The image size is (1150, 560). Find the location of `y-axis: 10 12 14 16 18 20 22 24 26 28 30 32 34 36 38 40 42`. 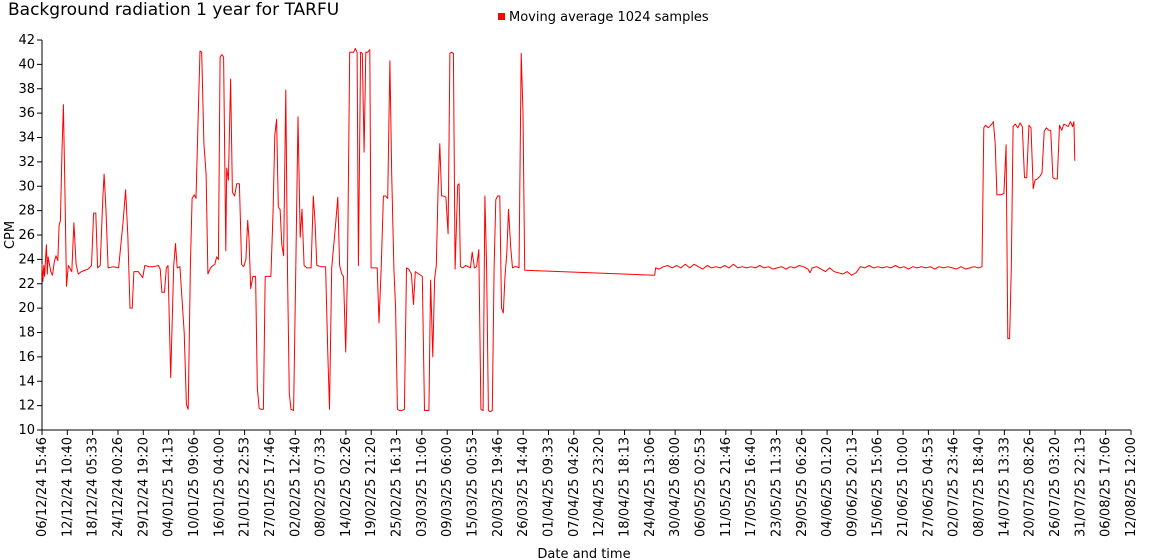

y-axis: 10 12 14 16 18 20 22 24 26 28 30 32 34 36 38 40 42 is located at coordinates (30, 235).